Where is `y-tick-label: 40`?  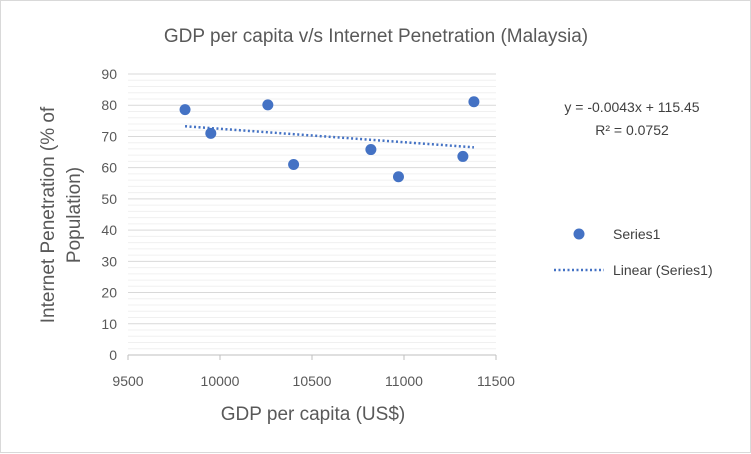
y-tick-label: 40 is located at coordinates (109, 230).